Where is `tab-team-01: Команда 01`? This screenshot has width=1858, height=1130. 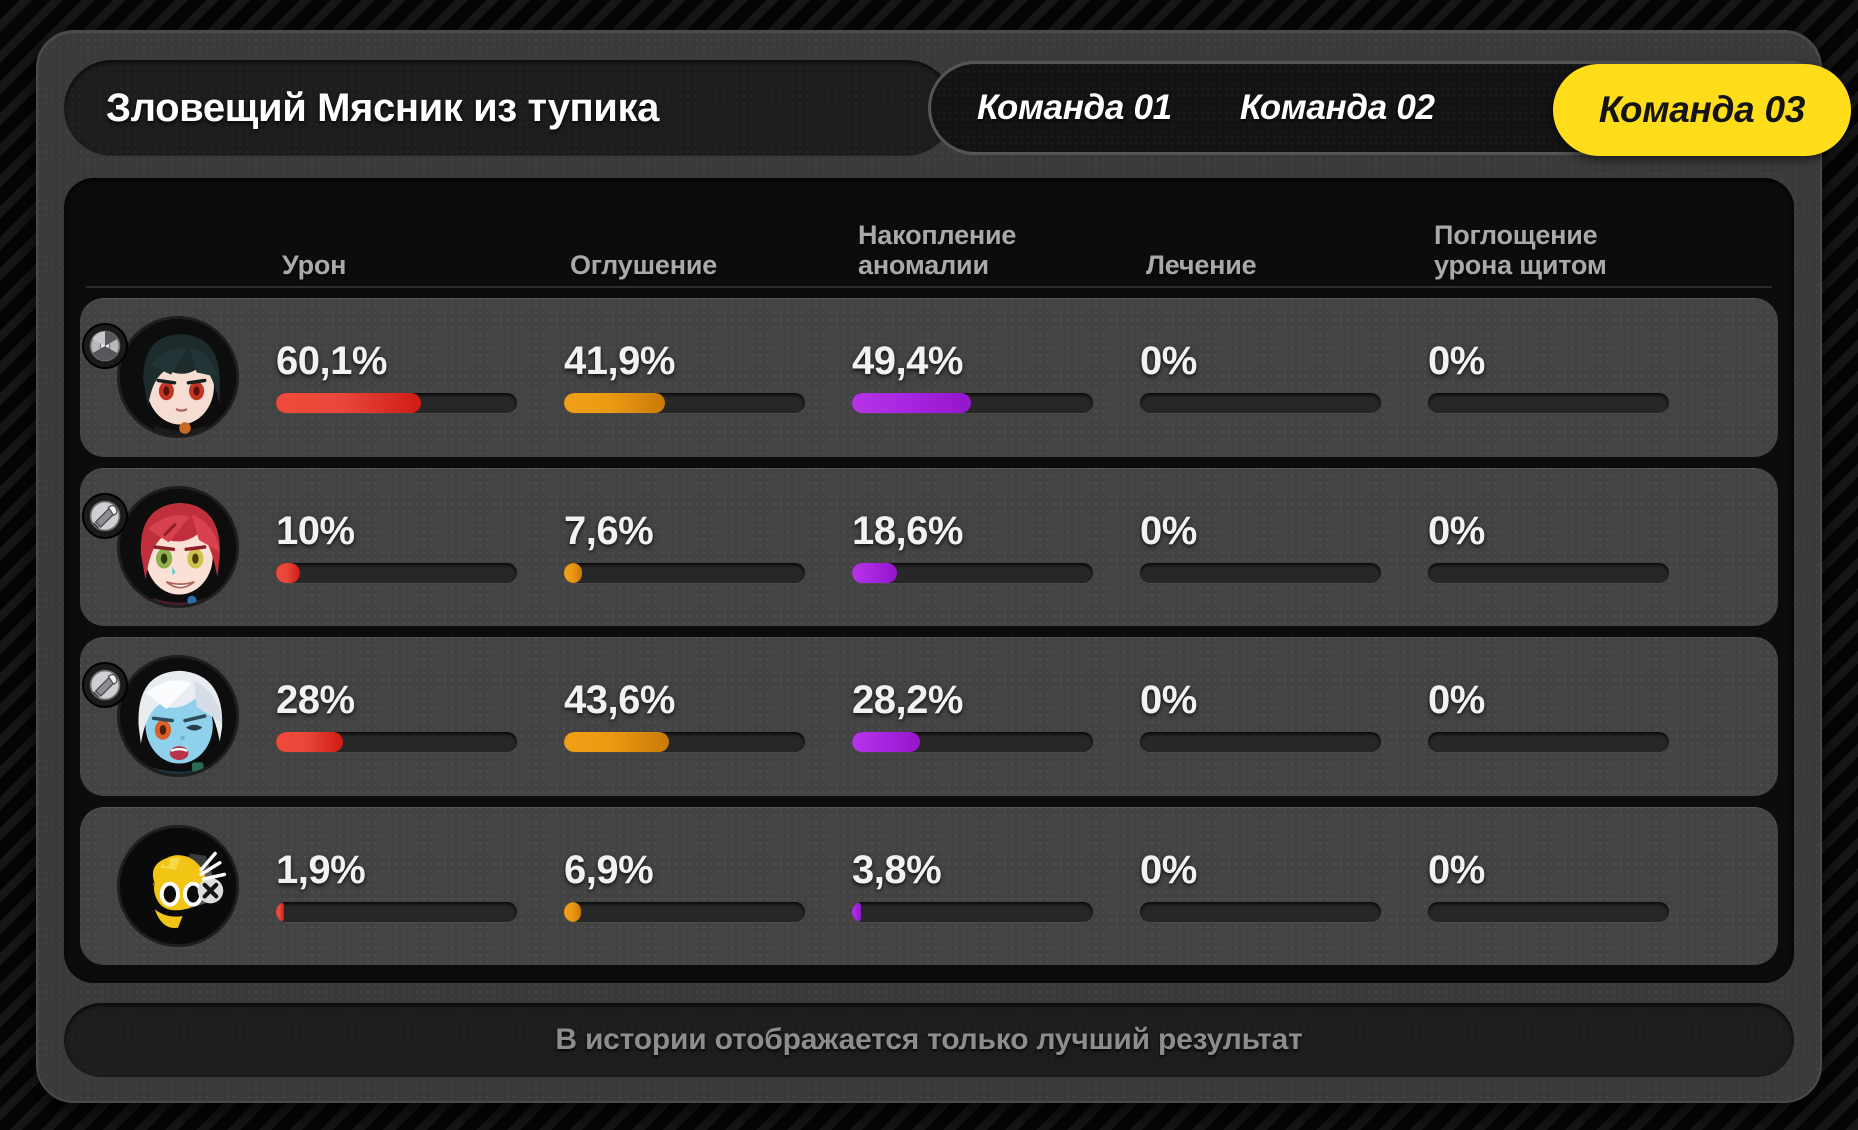
tab-team-01: Команда 01 is located at coordinates (1074, 107).